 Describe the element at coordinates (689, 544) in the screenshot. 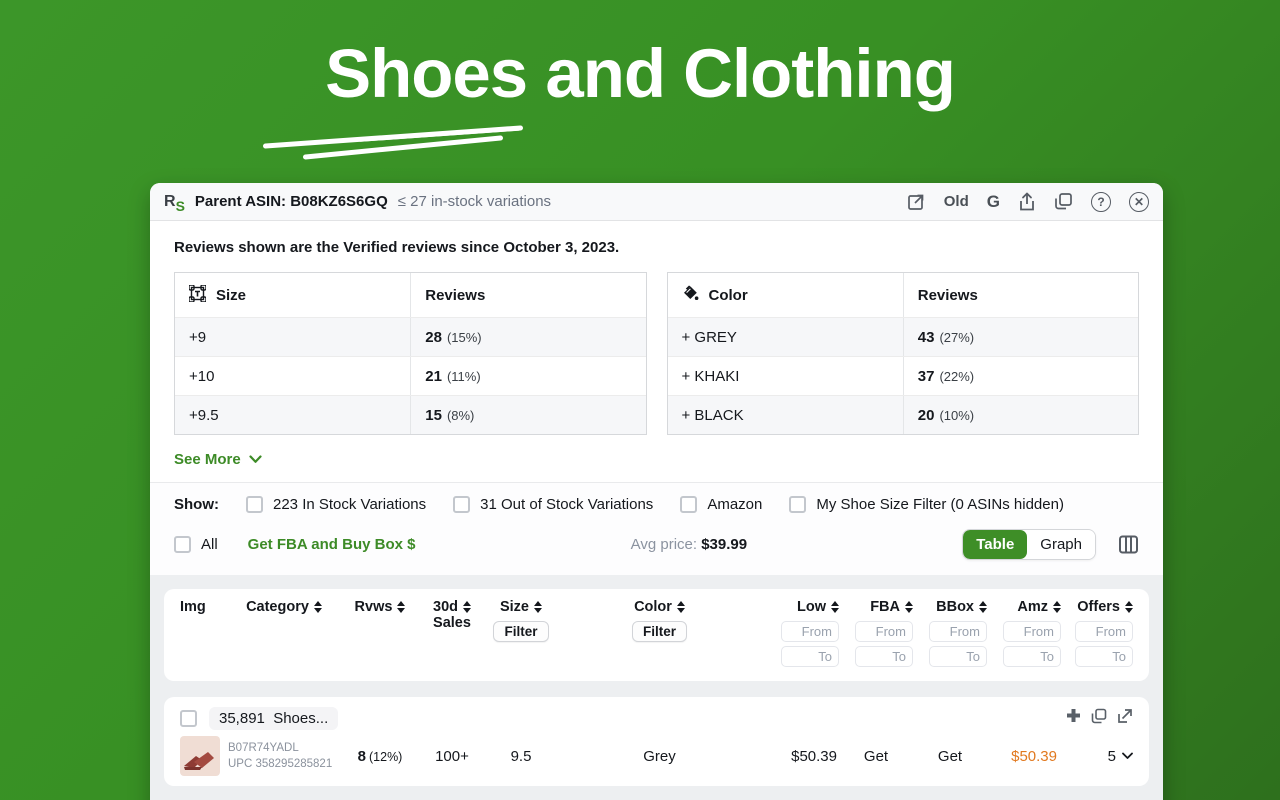

I see `avg-price: Avg price: $39.99` at that location.